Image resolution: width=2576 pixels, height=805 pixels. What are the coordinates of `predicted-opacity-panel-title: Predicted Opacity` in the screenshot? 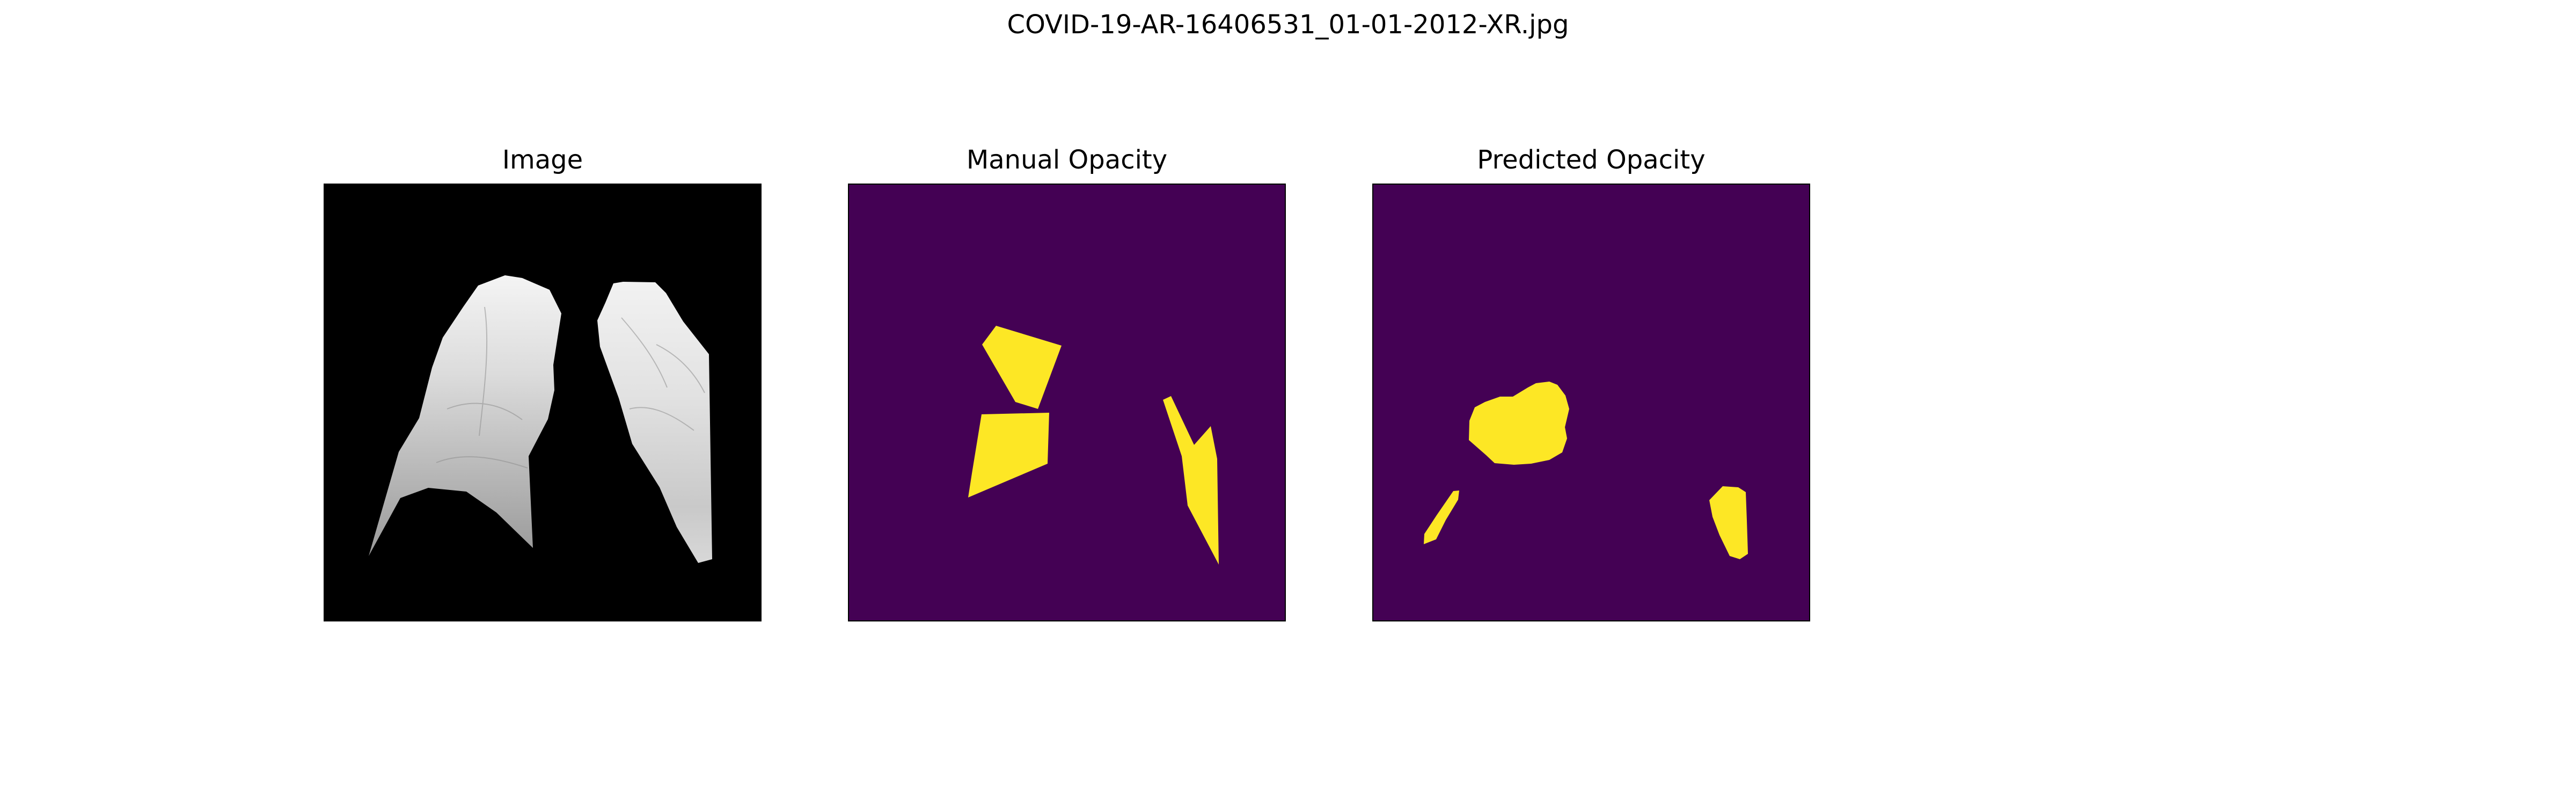 It's located at (1591, 160).